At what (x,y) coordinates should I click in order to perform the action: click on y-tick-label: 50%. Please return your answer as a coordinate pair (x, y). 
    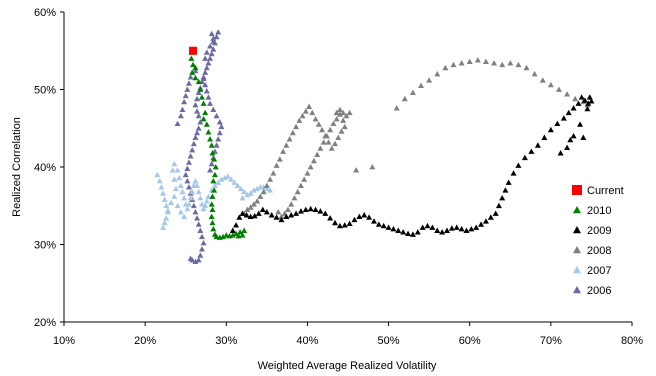
    Looking at the image, I should click on (45, 91).